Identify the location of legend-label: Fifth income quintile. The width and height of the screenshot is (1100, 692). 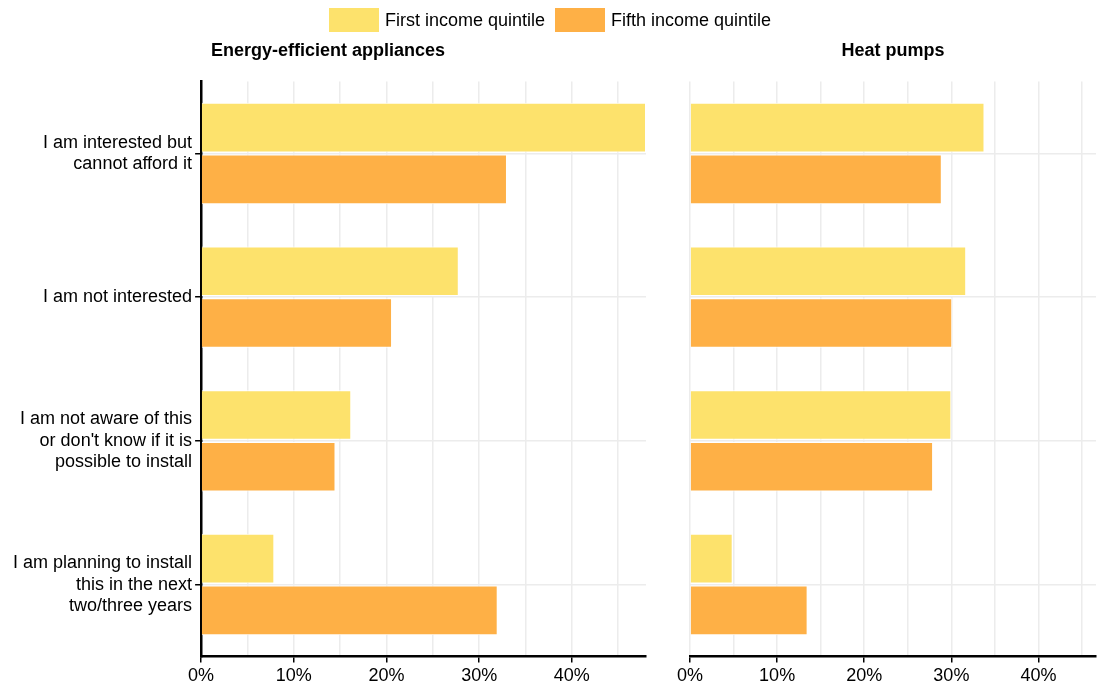
(691, 20).